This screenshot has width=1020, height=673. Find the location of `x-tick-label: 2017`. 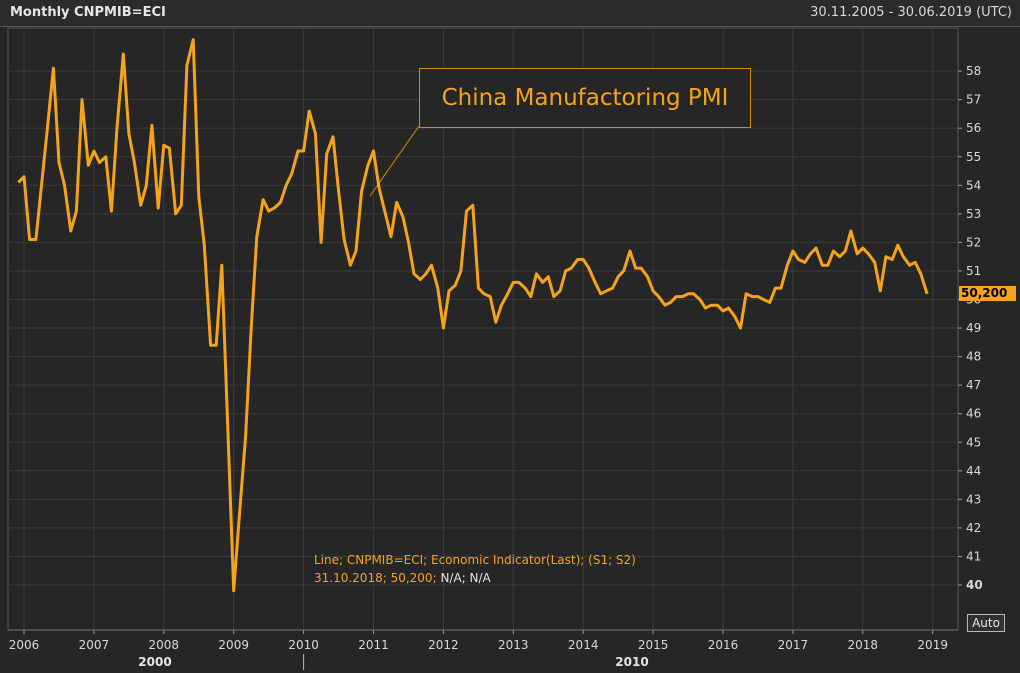

x-tick-label: 2017 is located at coordinates (793, 645).